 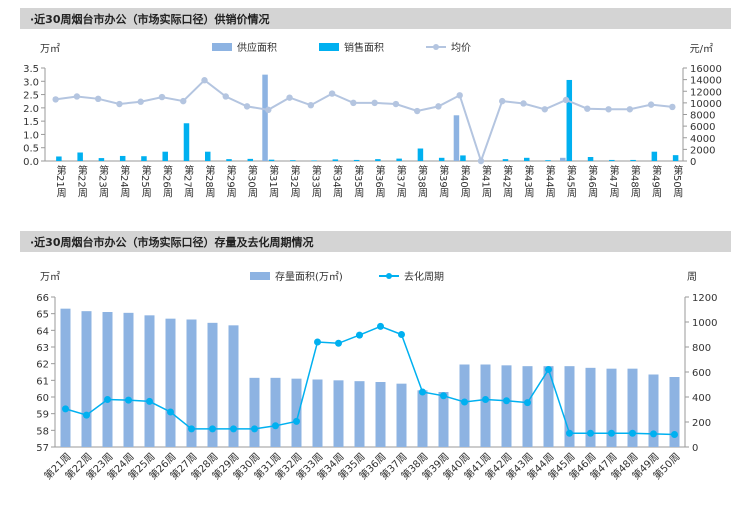 What do you see at coordinates (364, 47) in the screenshot?
I see `legend-label: 销售面积` at bounding box center [364, 47].